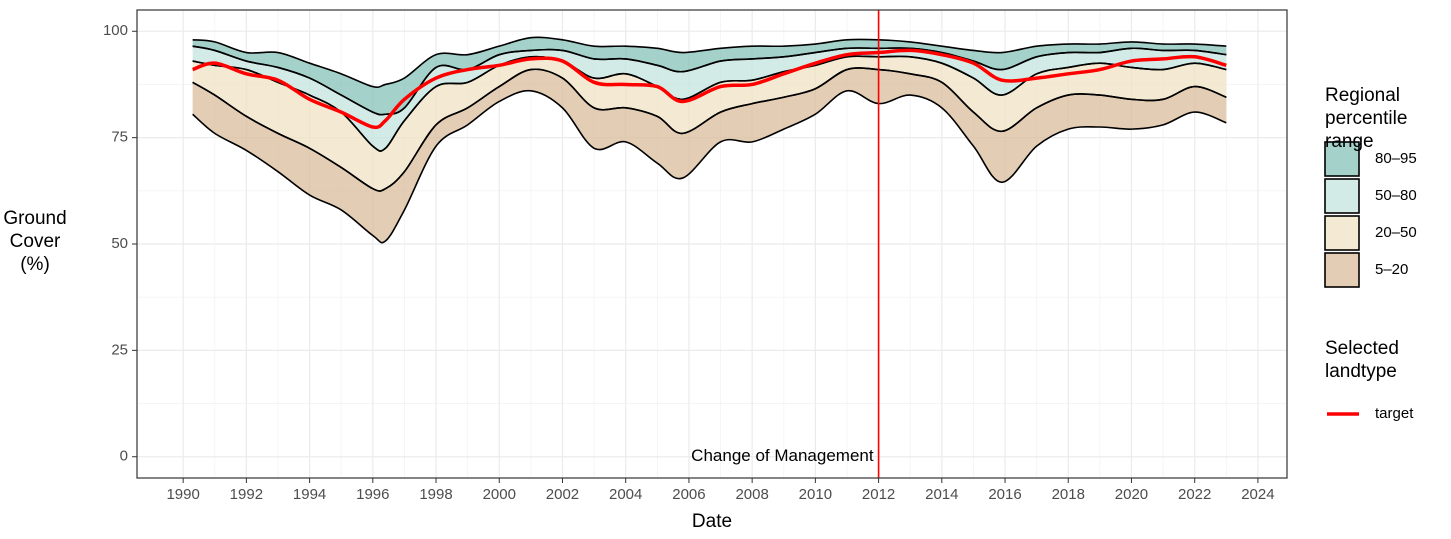 The width and height of the screenshot is (1451, 539). Describe the element at coordinates (1396, 232) in the screenshot. I see `legend-label: 20–50` at that location.